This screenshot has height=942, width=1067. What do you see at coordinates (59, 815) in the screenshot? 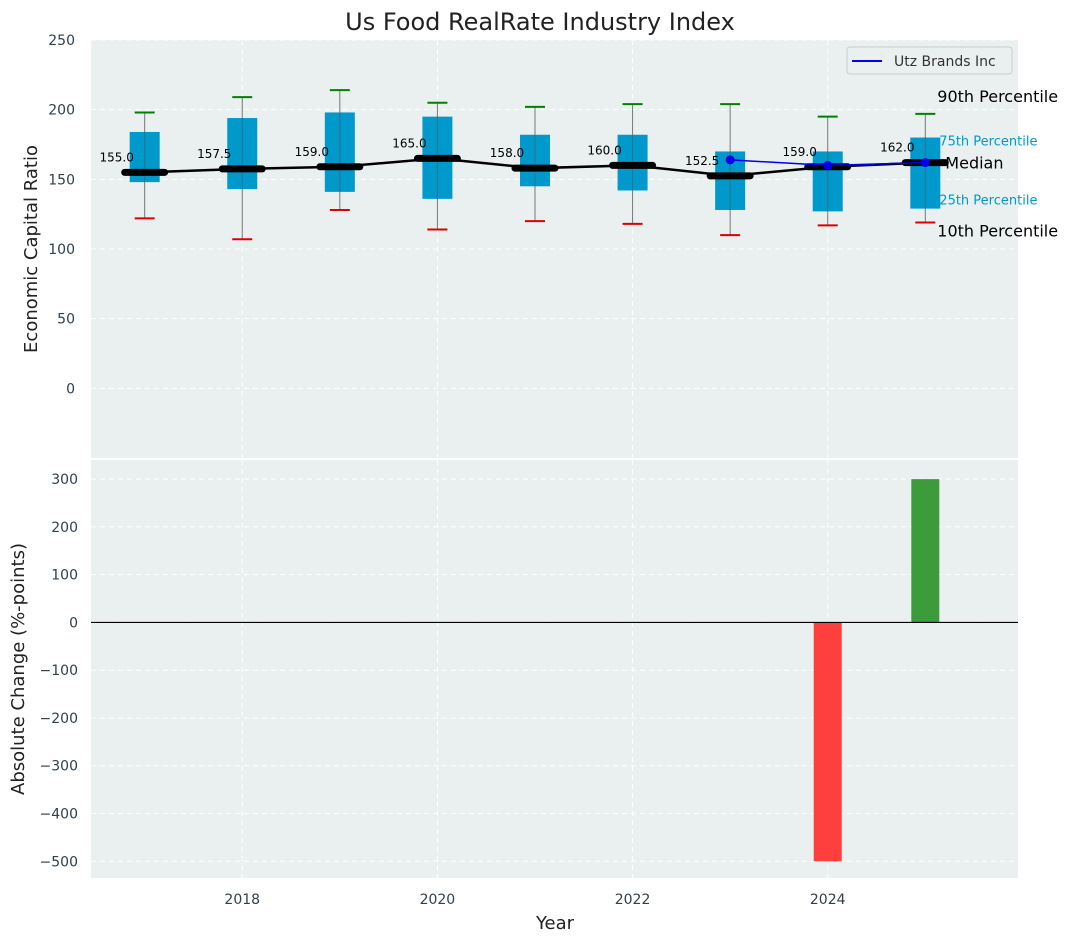
I see `y-tick-label: −400` at bounding box center [59, 815].